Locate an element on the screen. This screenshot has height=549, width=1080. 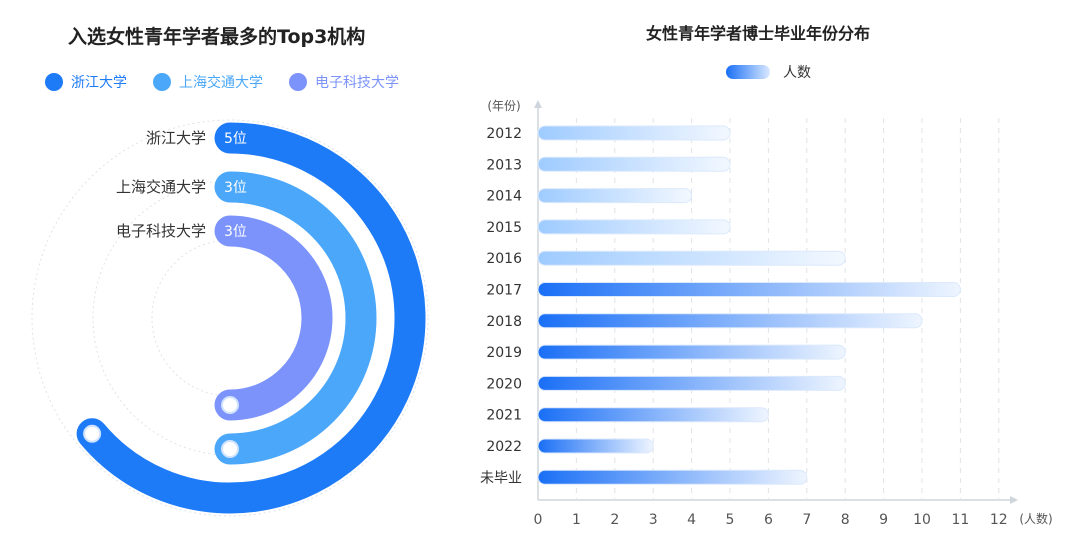
radial-category-label-1: 上海交通大学 is located at coordinates (161, 187).